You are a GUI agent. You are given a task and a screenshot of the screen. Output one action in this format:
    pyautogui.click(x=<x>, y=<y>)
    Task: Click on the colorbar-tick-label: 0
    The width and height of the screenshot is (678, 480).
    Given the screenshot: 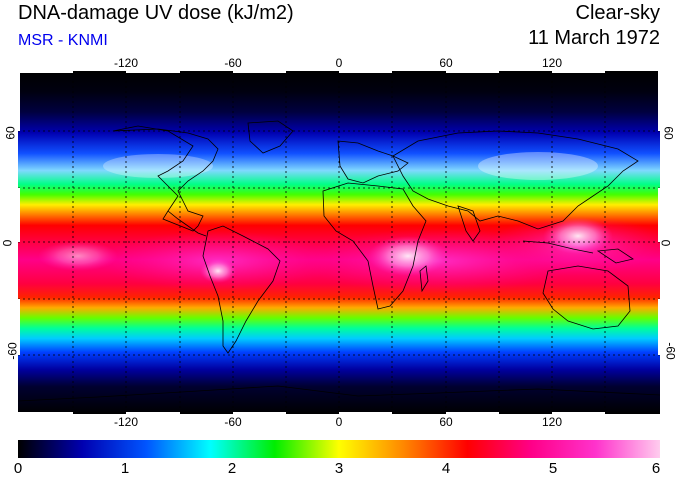 What is the action you would take?
    pyautogui.click(x=18, y=468)
    